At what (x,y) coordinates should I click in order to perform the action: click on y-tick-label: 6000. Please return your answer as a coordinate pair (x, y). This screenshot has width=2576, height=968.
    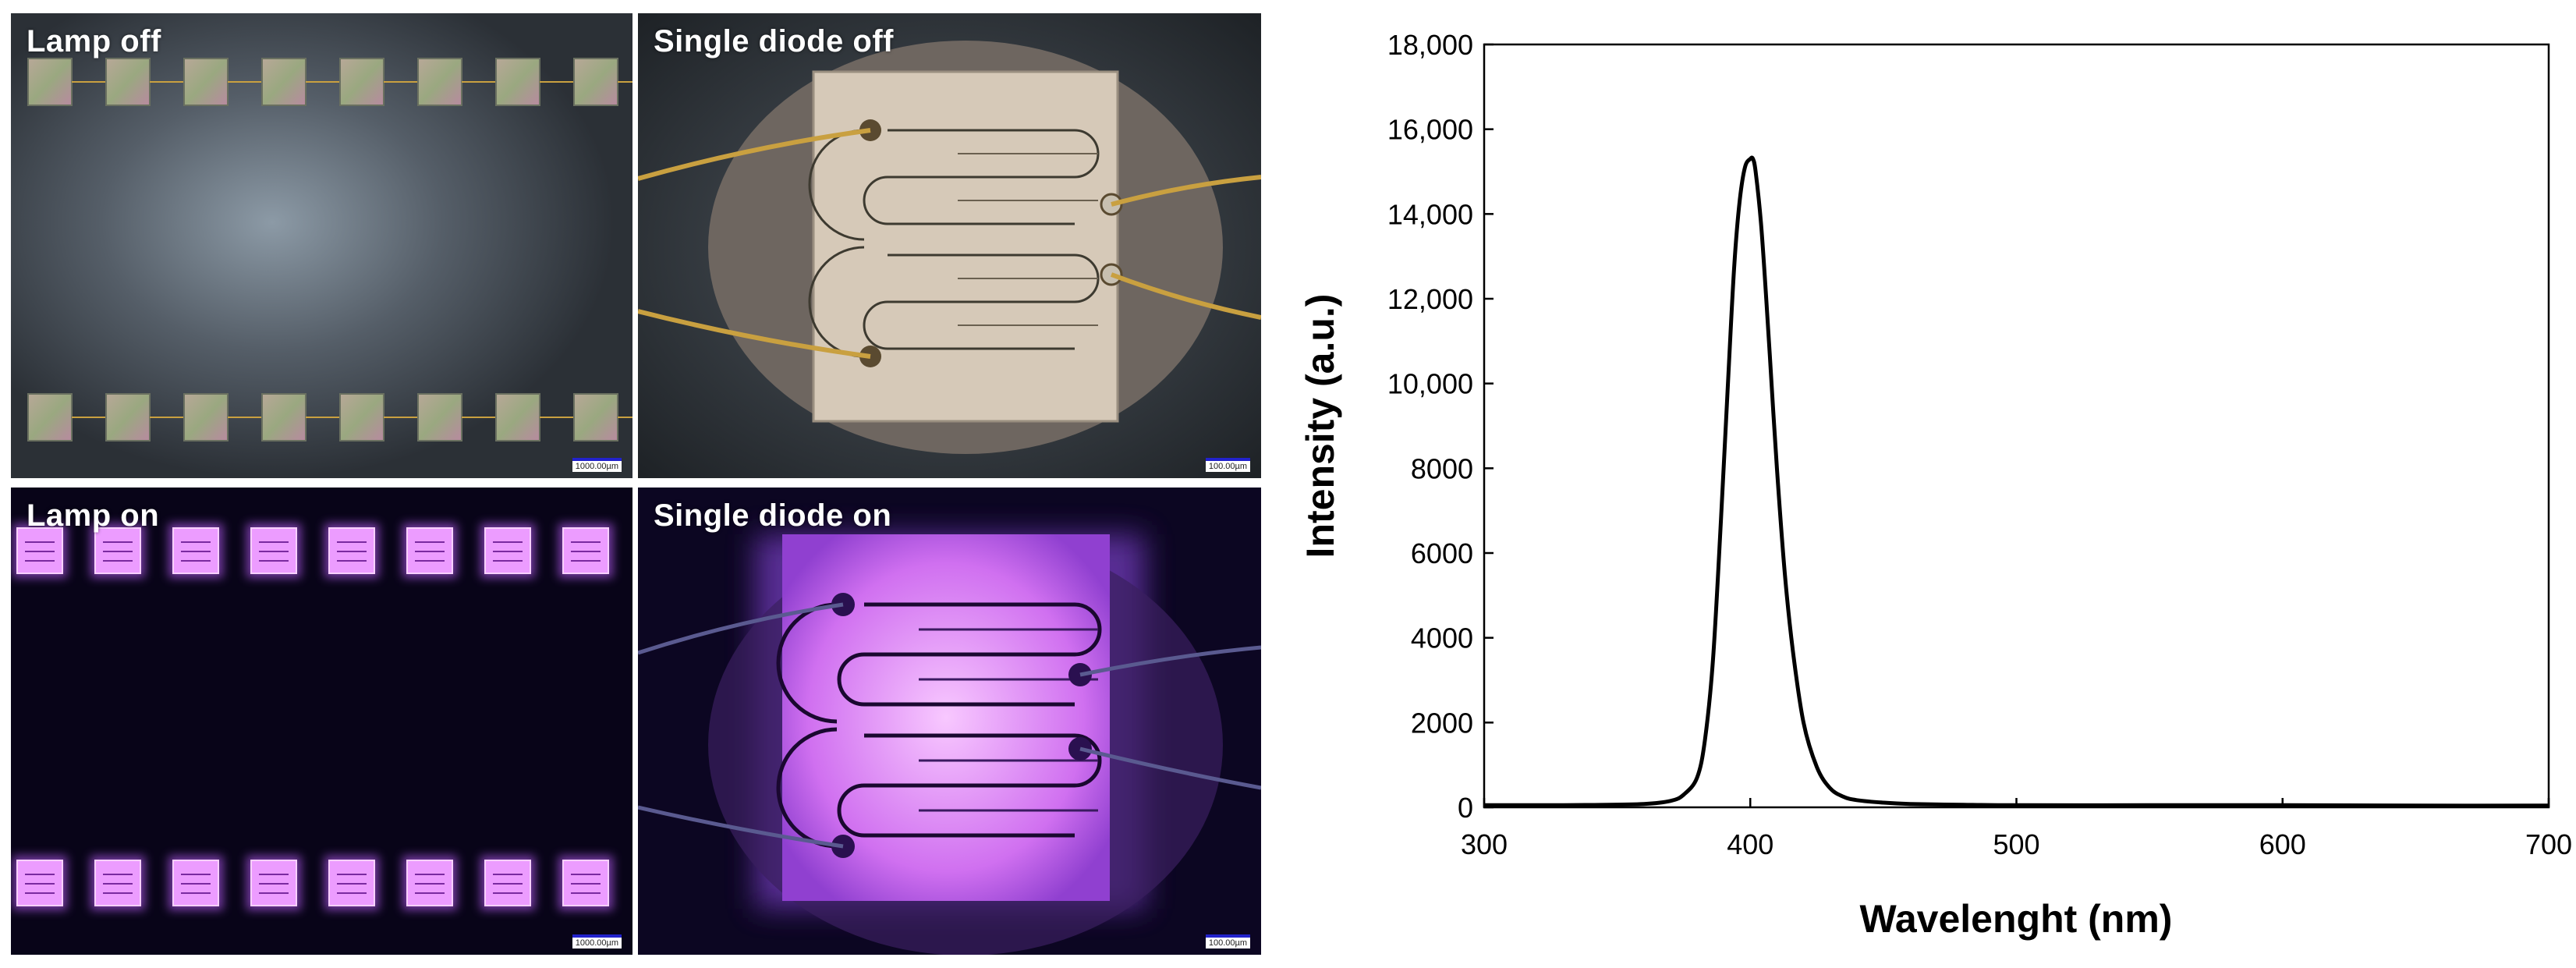
    Looking at the image, I should click on (1442, 553).